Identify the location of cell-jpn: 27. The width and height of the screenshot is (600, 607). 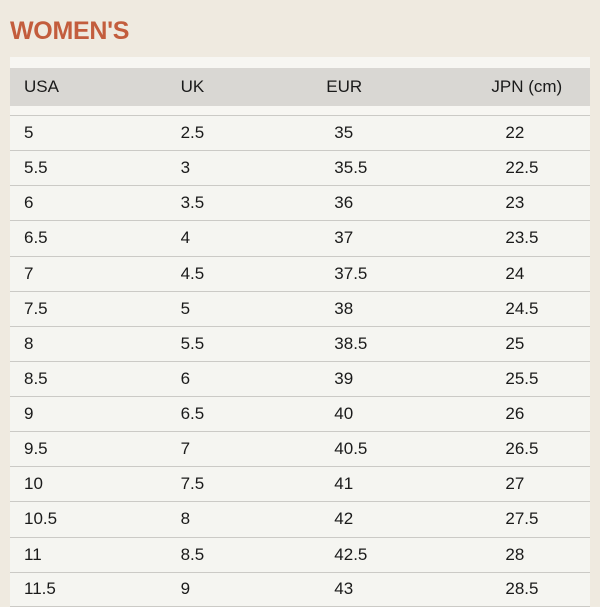
(515, 484).